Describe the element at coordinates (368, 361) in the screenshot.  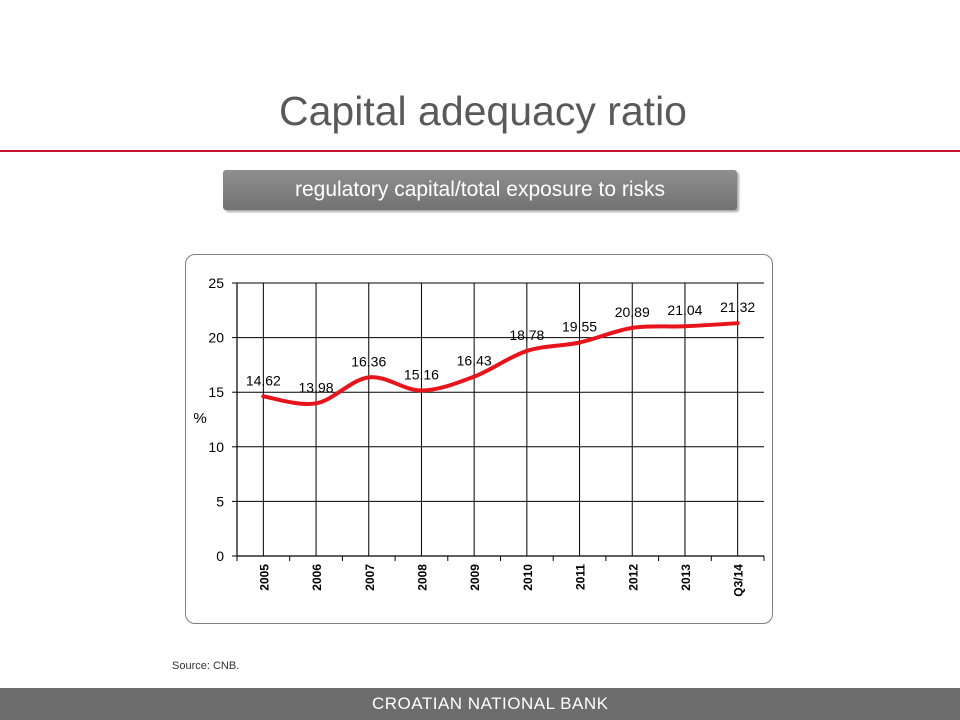
I see `data-label: 16.36` at that location.